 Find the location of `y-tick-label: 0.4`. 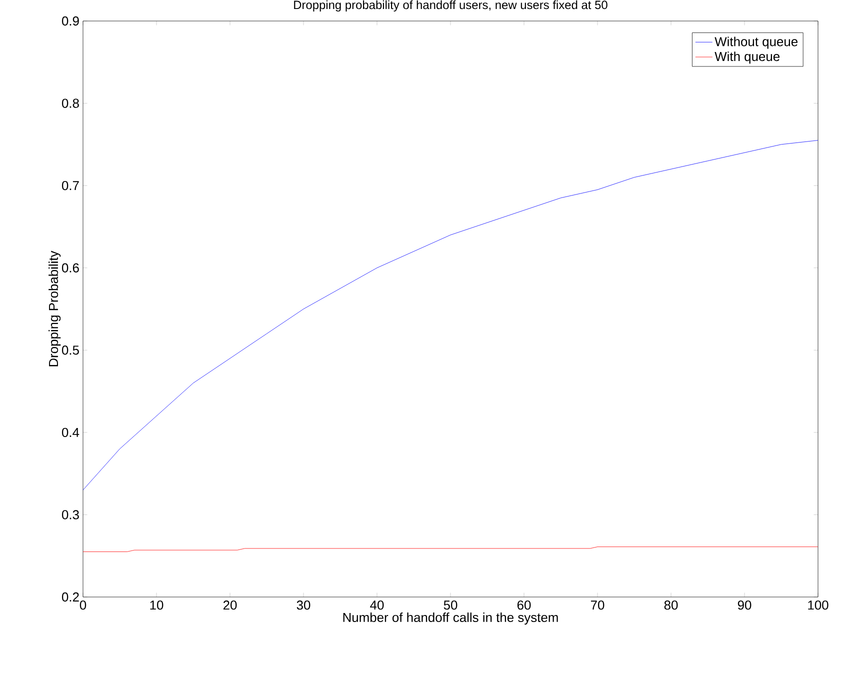

y-tick-label: 0.4 is located at coordinates (71, 433).